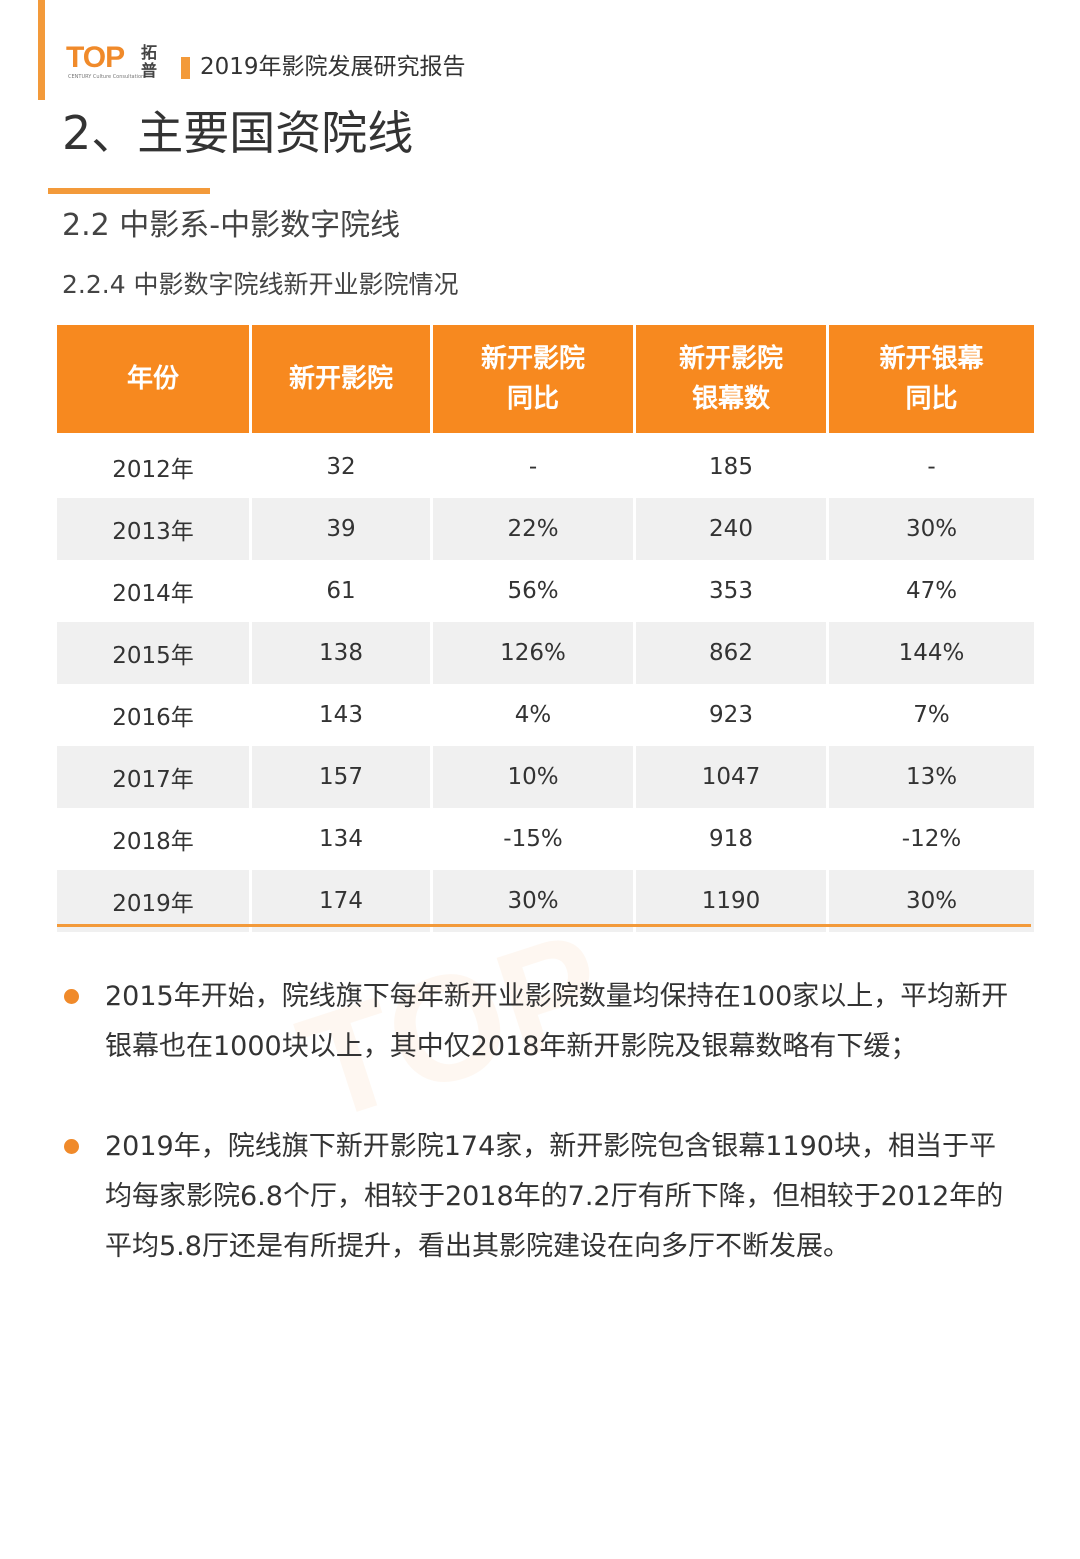  What do you see at coordinates (341, 653) in the screenshot?
I see `cell-new-cinemas: 138` at bounding box center [341, 653].